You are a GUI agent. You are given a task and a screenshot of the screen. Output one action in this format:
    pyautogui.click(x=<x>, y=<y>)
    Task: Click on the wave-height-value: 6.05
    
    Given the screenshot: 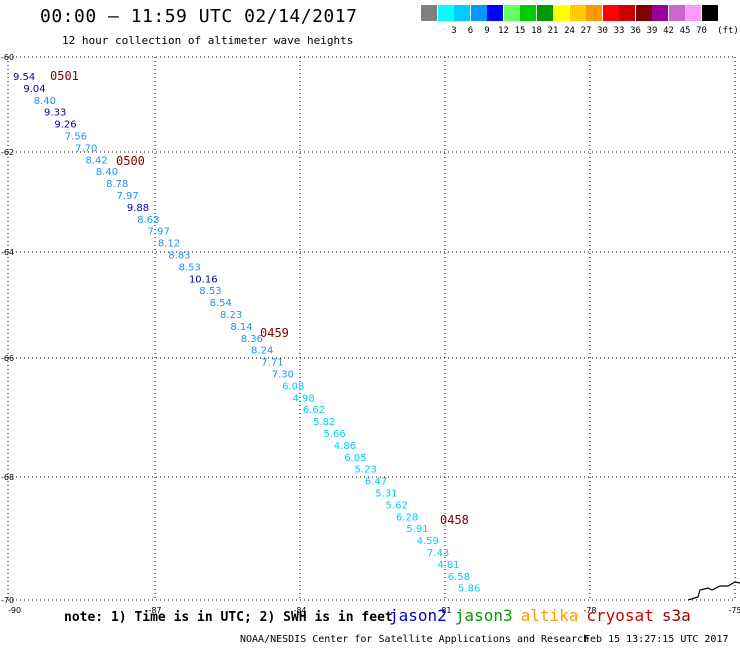 What is the action you would take?
    pyautogui.click(x=355, y=458)
    